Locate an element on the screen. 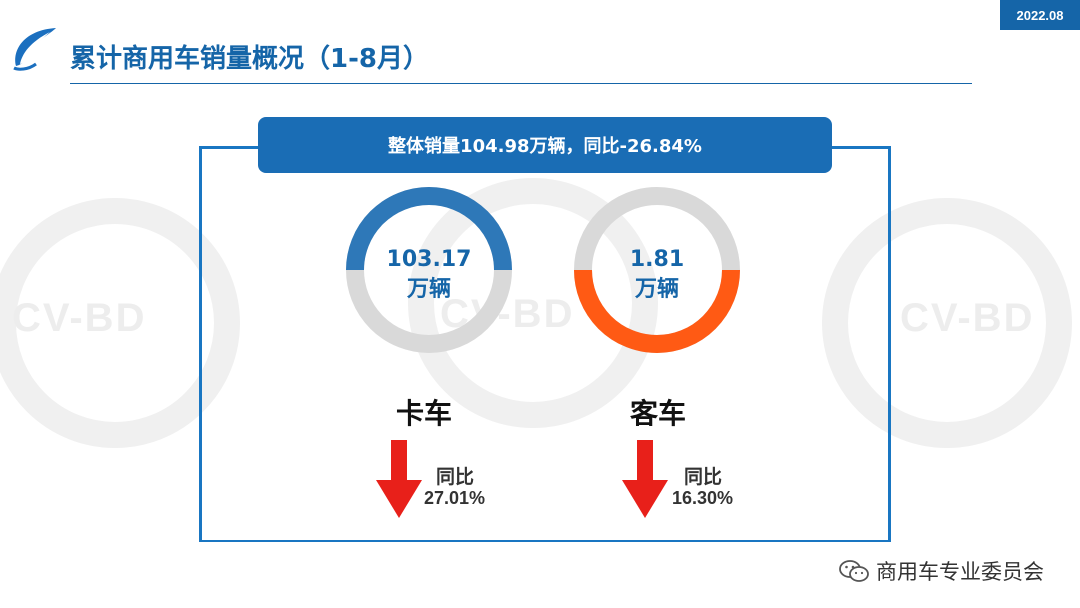 Image resolution: width=1080 pixels, height=608 pixels. summary-banner: 整体销量104.98万辆，同比-26.84% is located at coordinates (545, 145).